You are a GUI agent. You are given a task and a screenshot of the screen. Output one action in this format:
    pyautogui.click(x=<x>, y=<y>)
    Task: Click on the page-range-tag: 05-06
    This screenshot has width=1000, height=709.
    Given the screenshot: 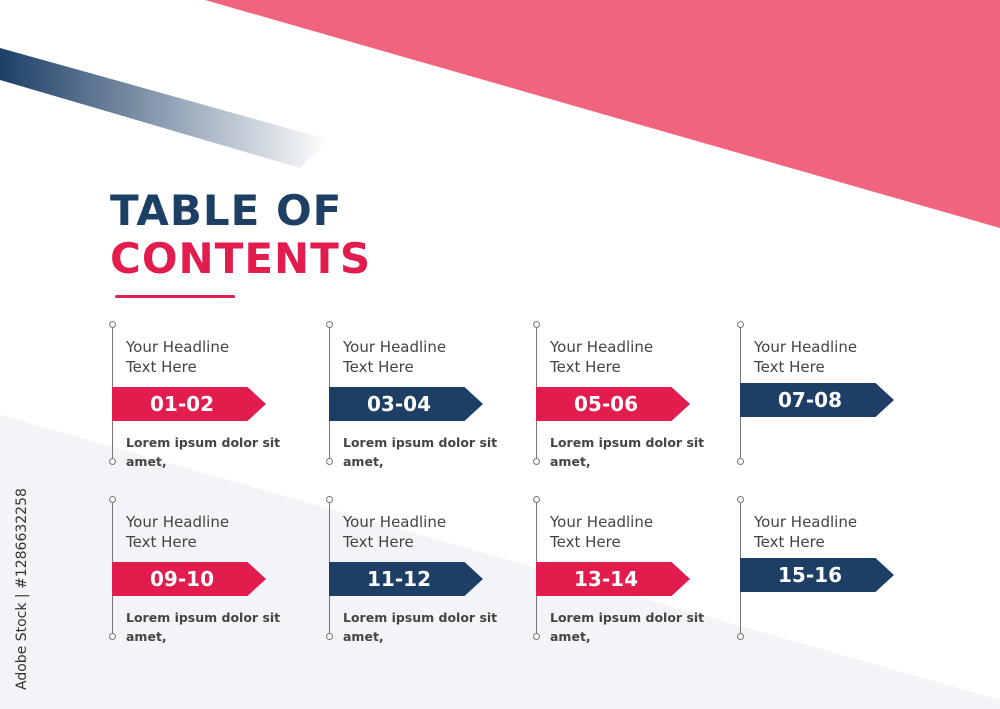 What is the action you would take?
    pyautogui.click(x=613, y=404)
    